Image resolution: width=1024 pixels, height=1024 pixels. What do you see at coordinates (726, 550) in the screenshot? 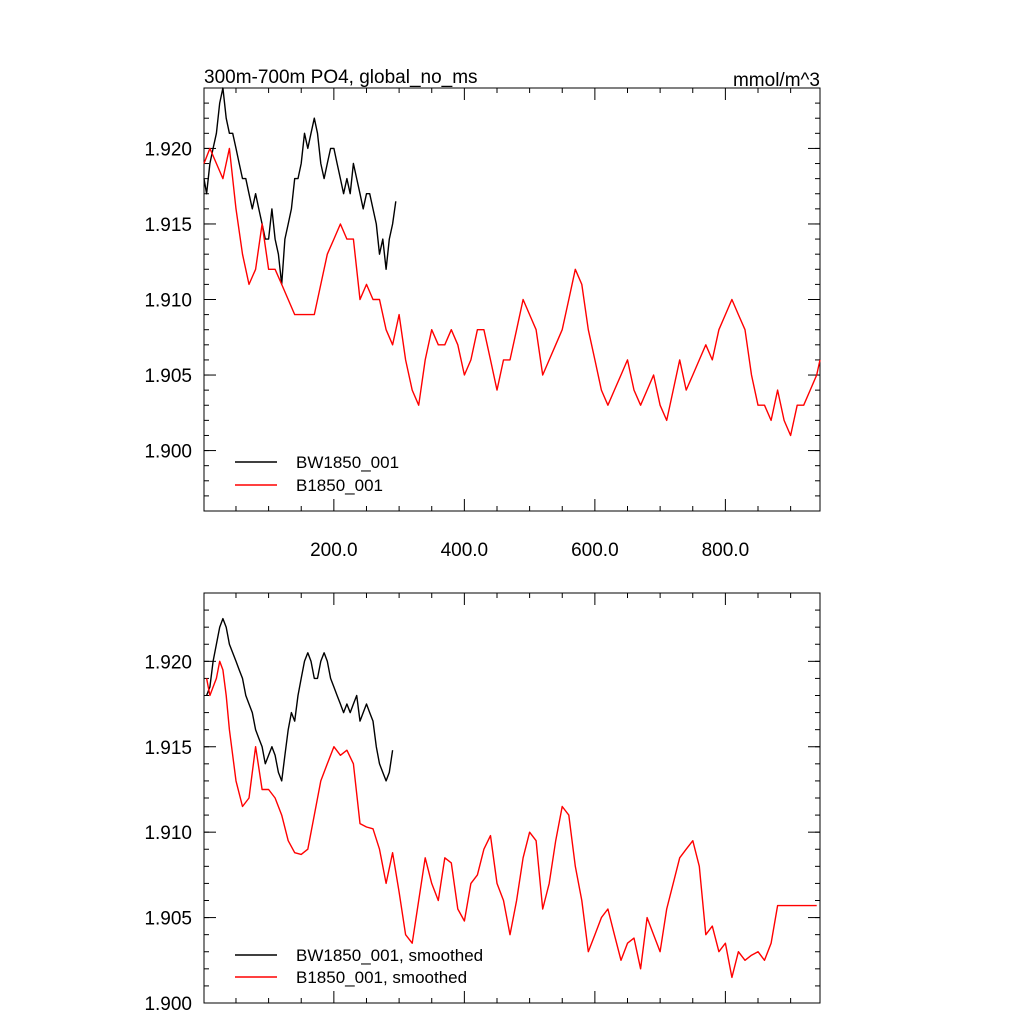
I see `top-x-tick-label: 800.0` at bounding box center [726, 550].